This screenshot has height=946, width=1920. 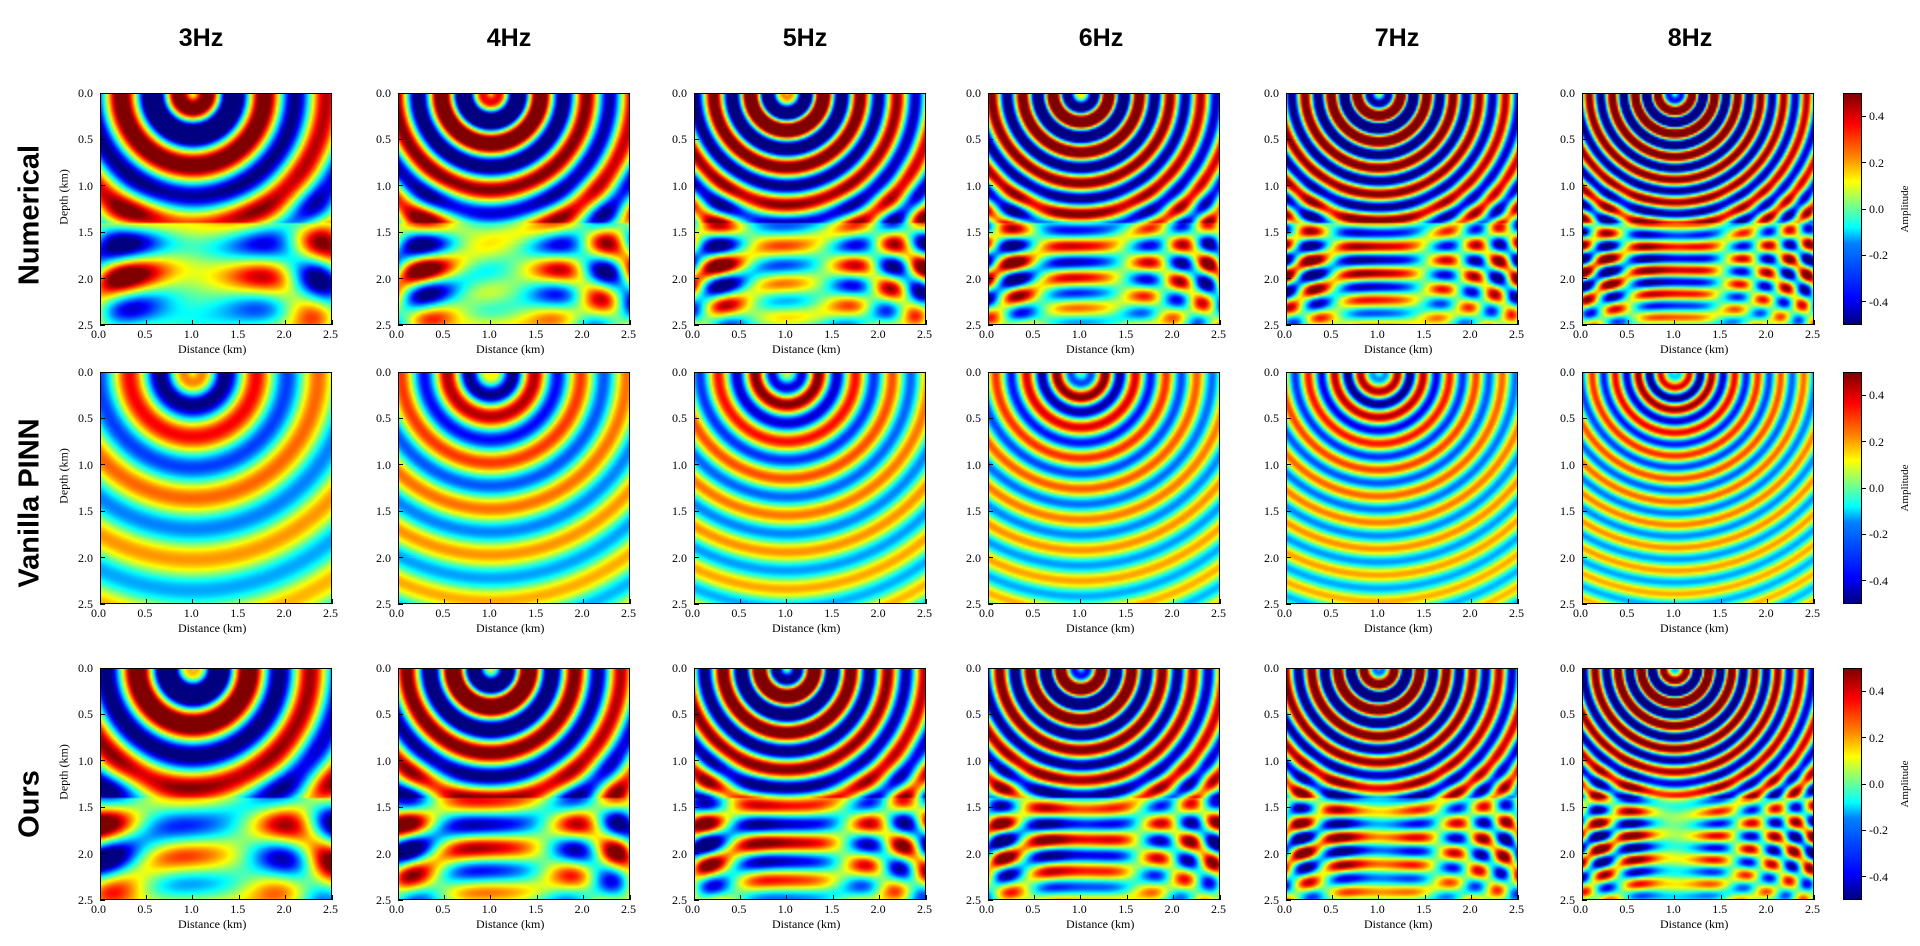 I want to click on column-title-3hz: 3Hz, so click(x=201, y=38).